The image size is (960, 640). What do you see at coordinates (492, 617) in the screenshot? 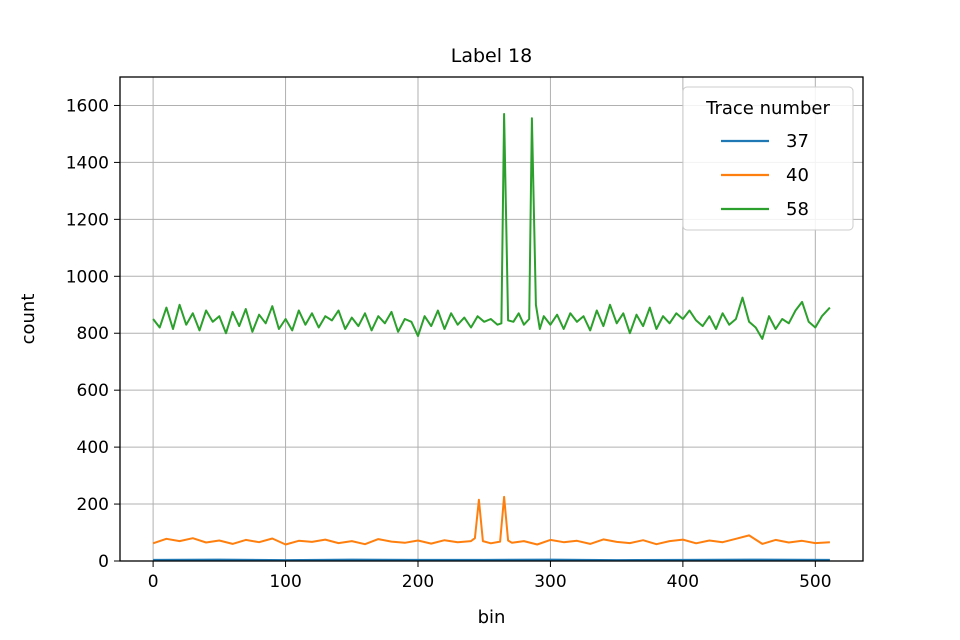
I see `x-axis-label: bin` at bounding box center [492, 617].